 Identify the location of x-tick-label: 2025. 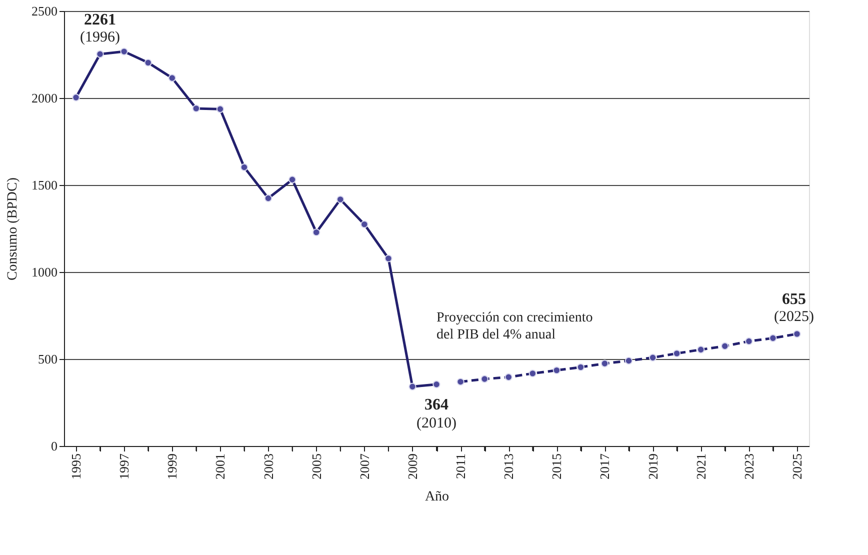
(796, 467).